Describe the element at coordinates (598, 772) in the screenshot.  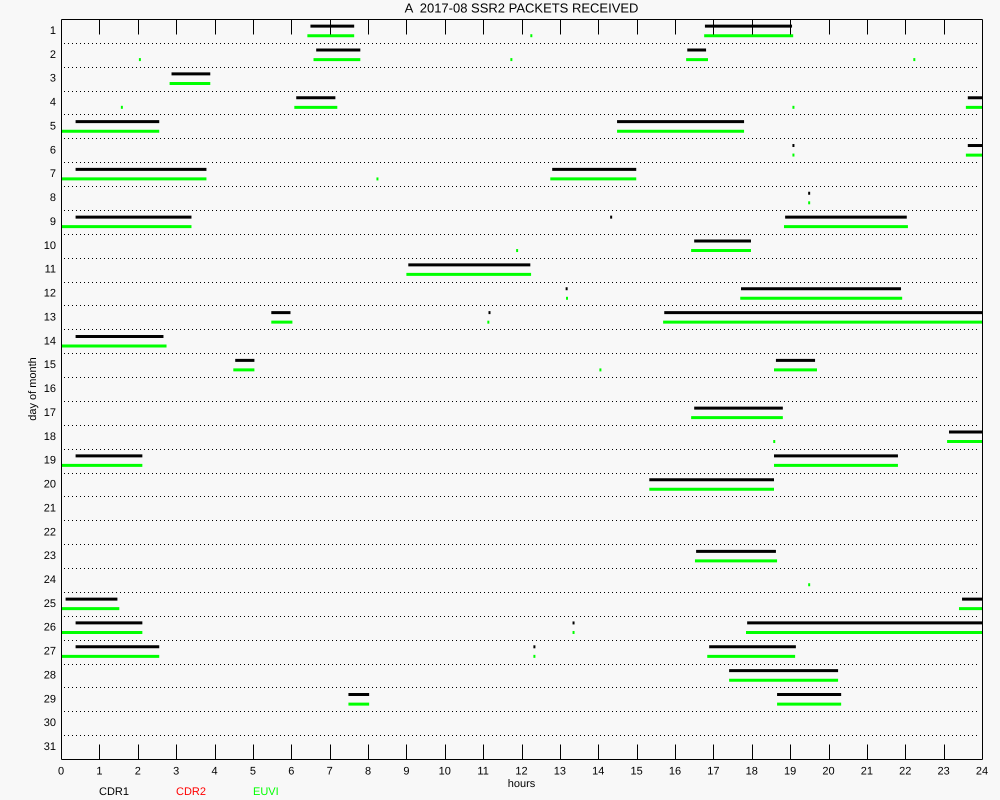
I see `x-tick-label: 14` at that location.